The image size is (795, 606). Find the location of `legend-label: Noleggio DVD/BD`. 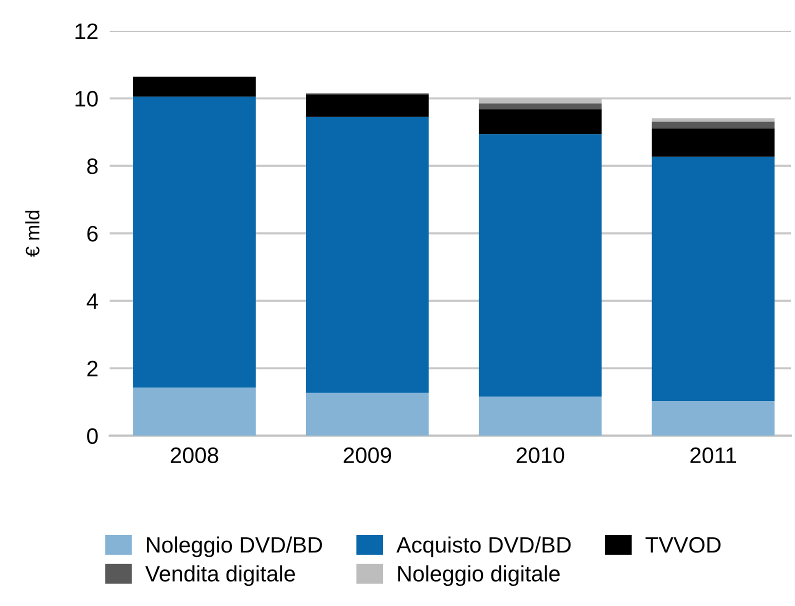

legend-label: Noleggio DVD/BD is located at coordinates (234, 547).